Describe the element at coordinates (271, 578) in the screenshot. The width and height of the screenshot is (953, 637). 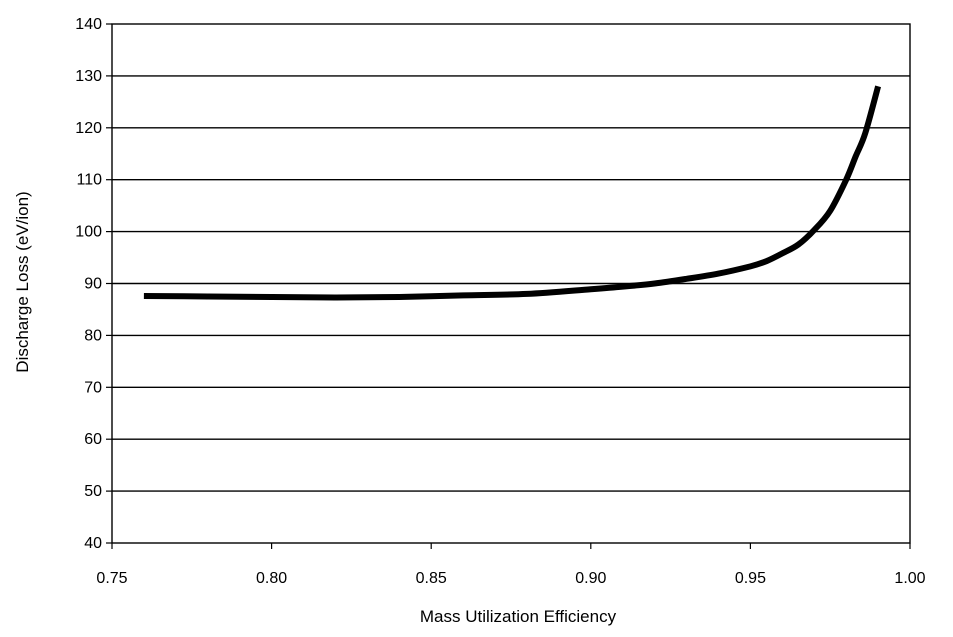
I see `x-tick-label: 0.80` at that location.